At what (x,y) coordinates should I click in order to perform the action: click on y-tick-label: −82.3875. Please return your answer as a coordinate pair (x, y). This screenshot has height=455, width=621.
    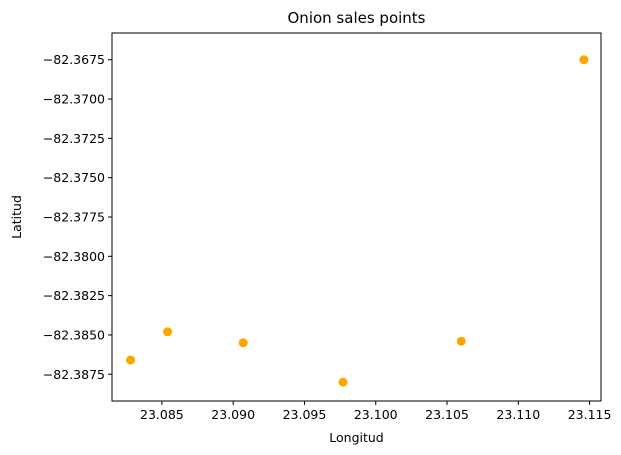
    Looking at the image, I should click on (74, 374).